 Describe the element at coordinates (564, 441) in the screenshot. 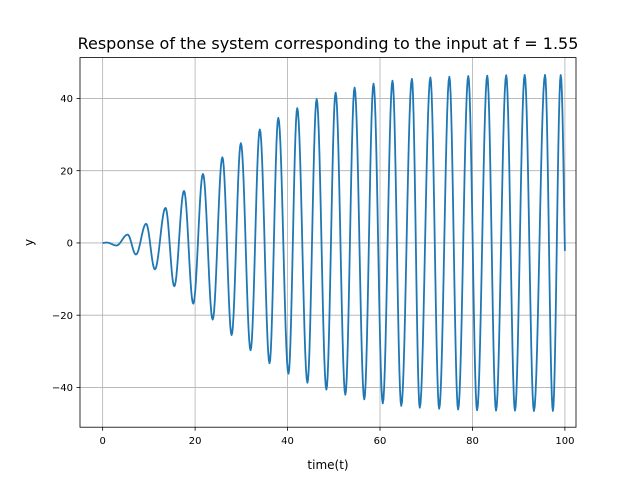

I see `x-tick-label: 100` at that location.